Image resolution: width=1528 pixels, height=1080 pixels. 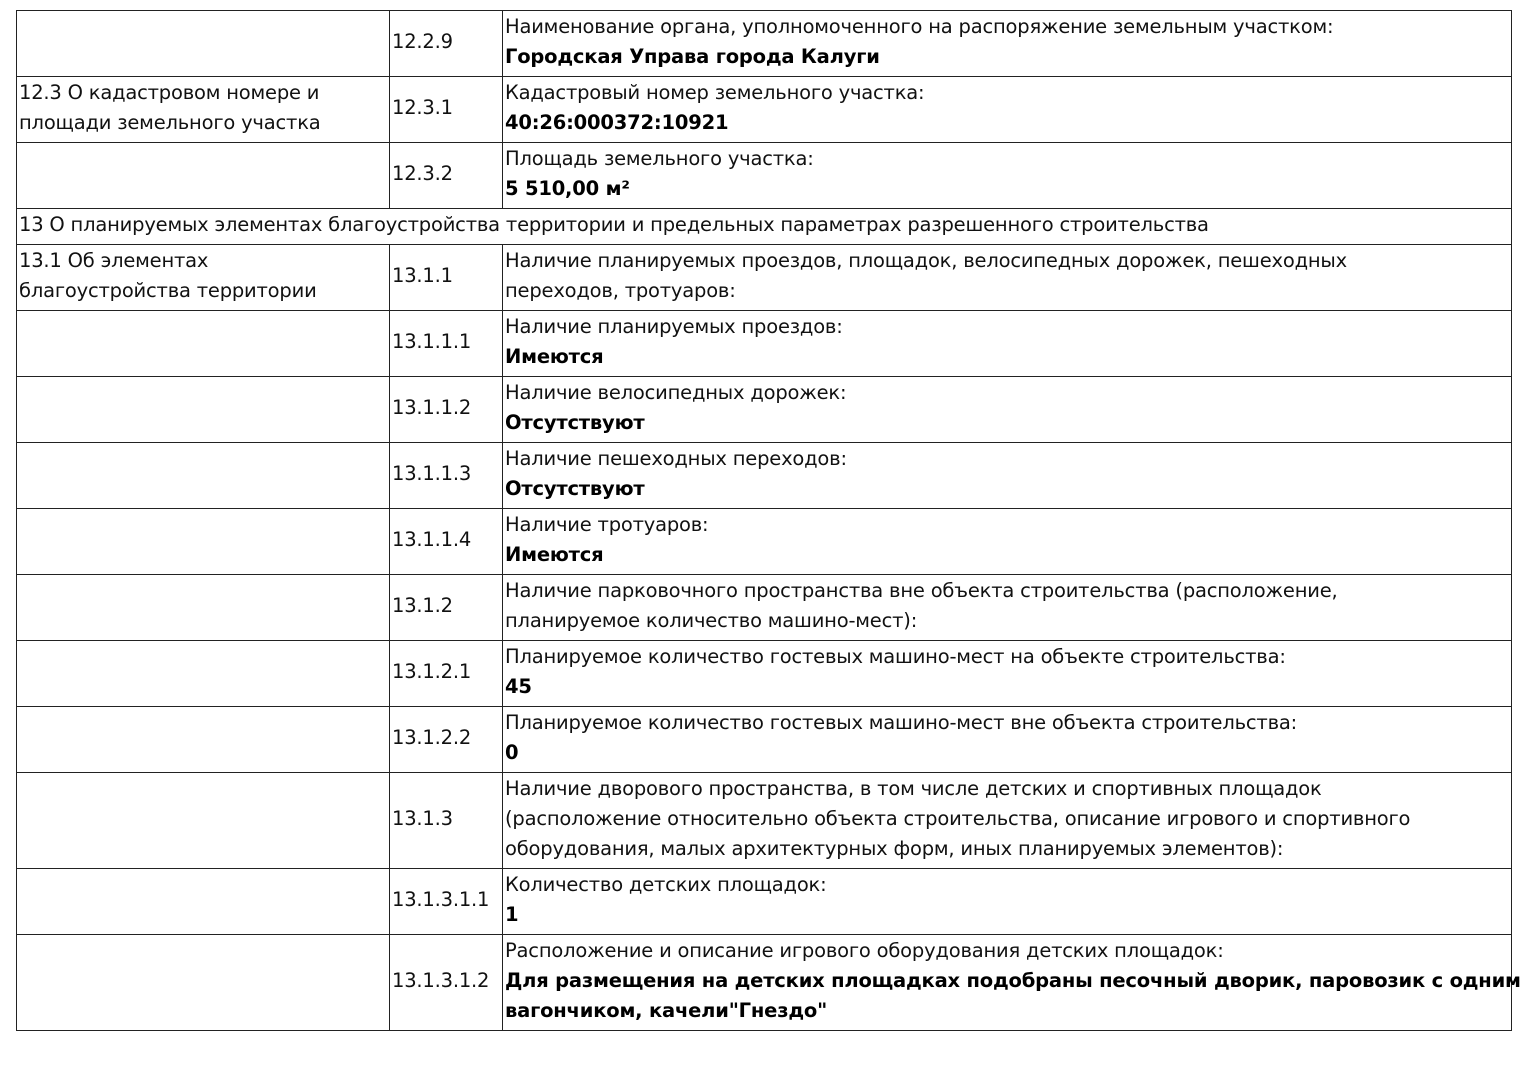 What do you see at coordinates (446, 673) in the screenshot?
I see `item-code: 13.1.2.1` at bounding box center [446, 673].